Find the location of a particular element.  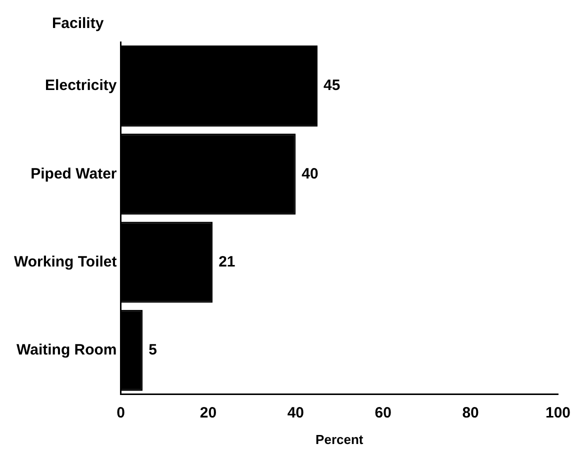

x-tick-label: 0 is located at coordinates (120, 413).